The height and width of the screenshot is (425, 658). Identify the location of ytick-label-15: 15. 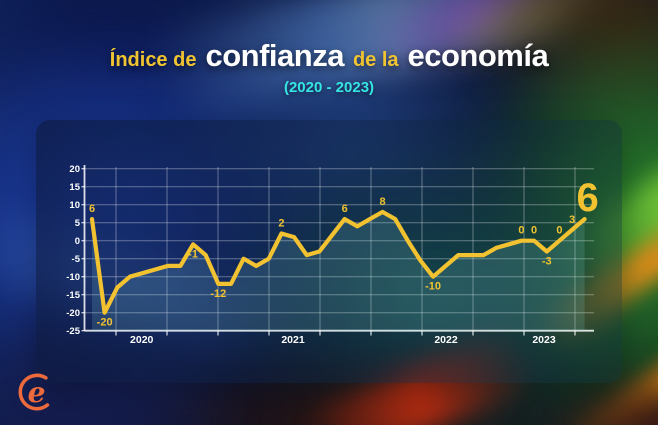
(74, 187).